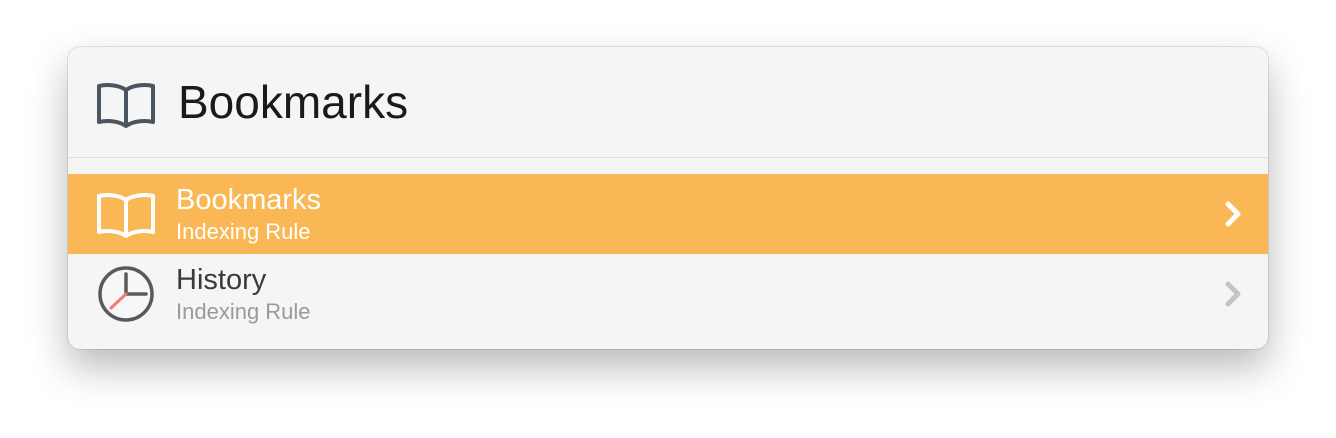 This screenshot has height=438, width=1336. I want to click on page-title: Bookmarks, so click(293, 102).